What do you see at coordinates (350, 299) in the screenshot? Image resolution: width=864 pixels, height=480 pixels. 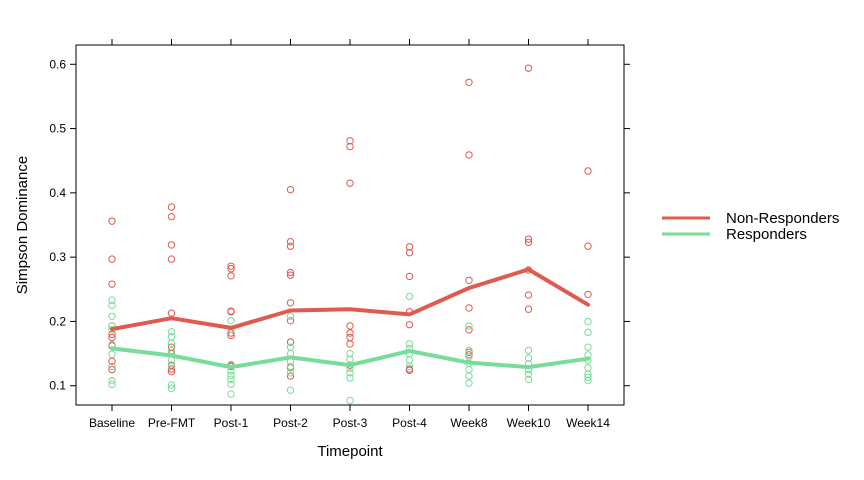 I see `non-responders-mean-line` at bounding box center [350, 299].